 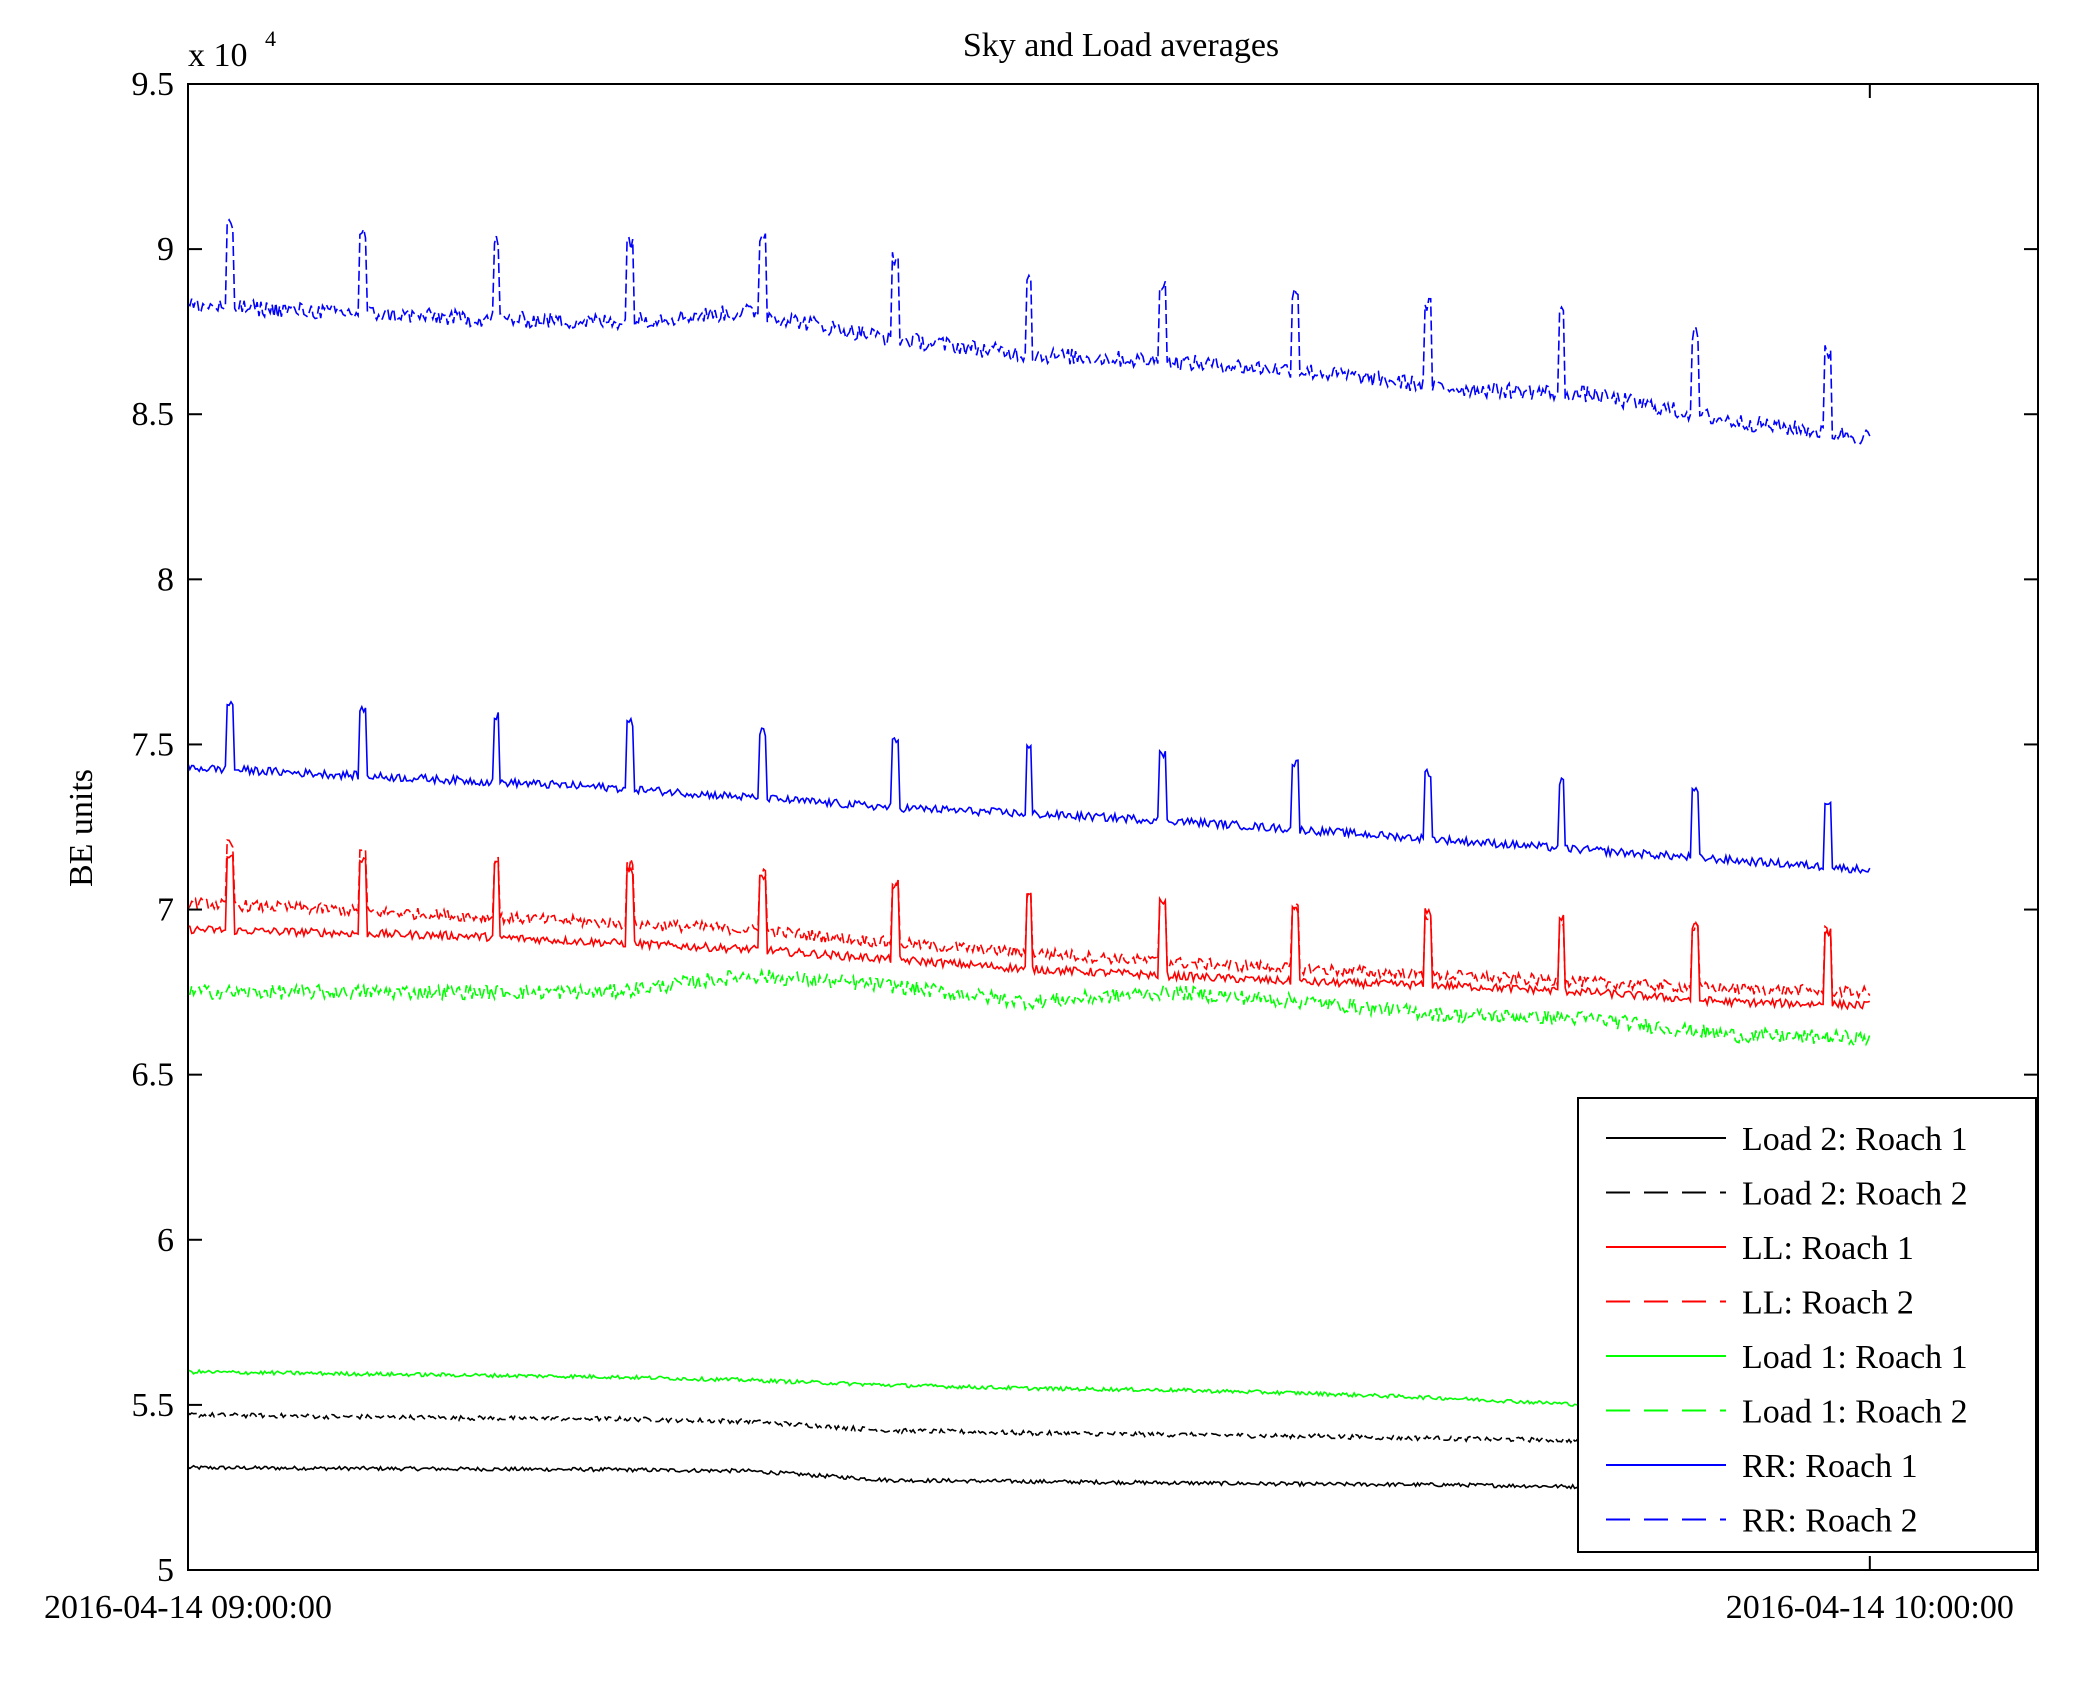 I want to click on y-tick-label: 7, so click(x=165, y=910).